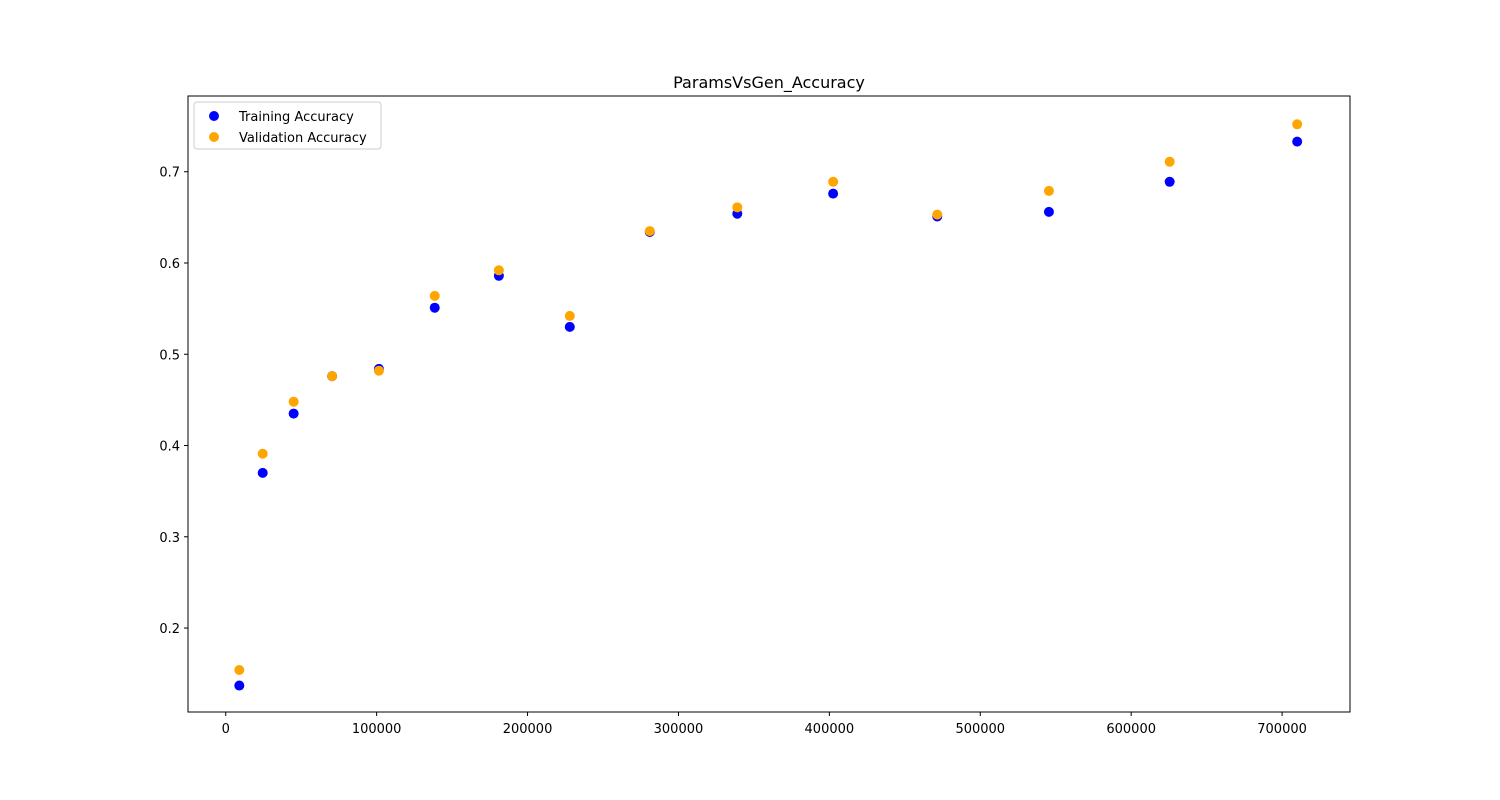  What do you see at coordinates (377, 729) in the screenshot?
I see `x-tick-label: 100000` at bounding box center [377, 729].